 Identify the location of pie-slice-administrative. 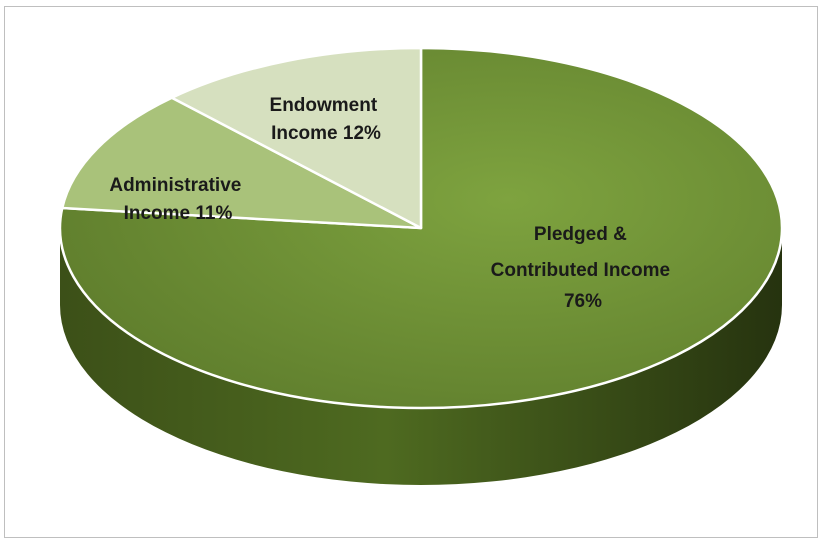
(241, 163).